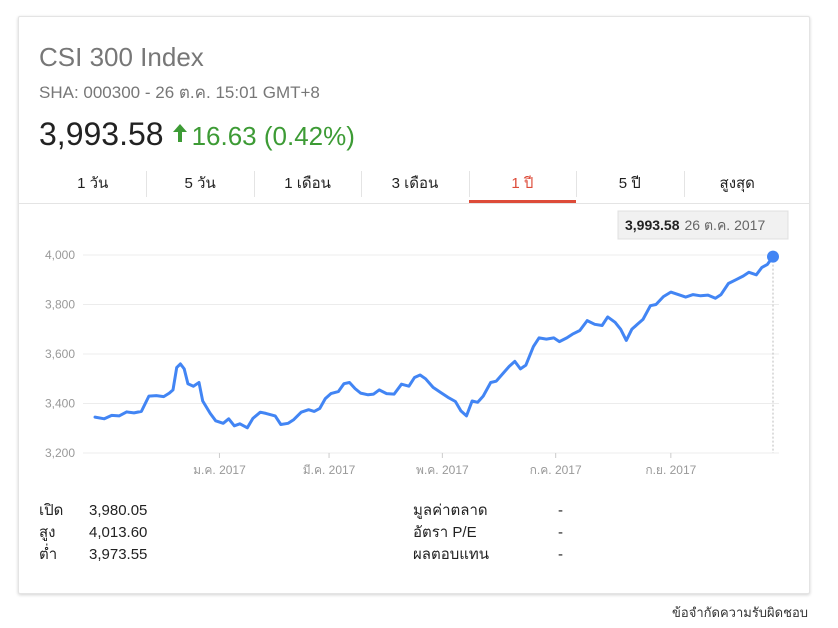 Image resolution: width=838 pixels, height=628 pixels. I want to click on x-tick-label: ม.ค. 2017, so click(219, 470).